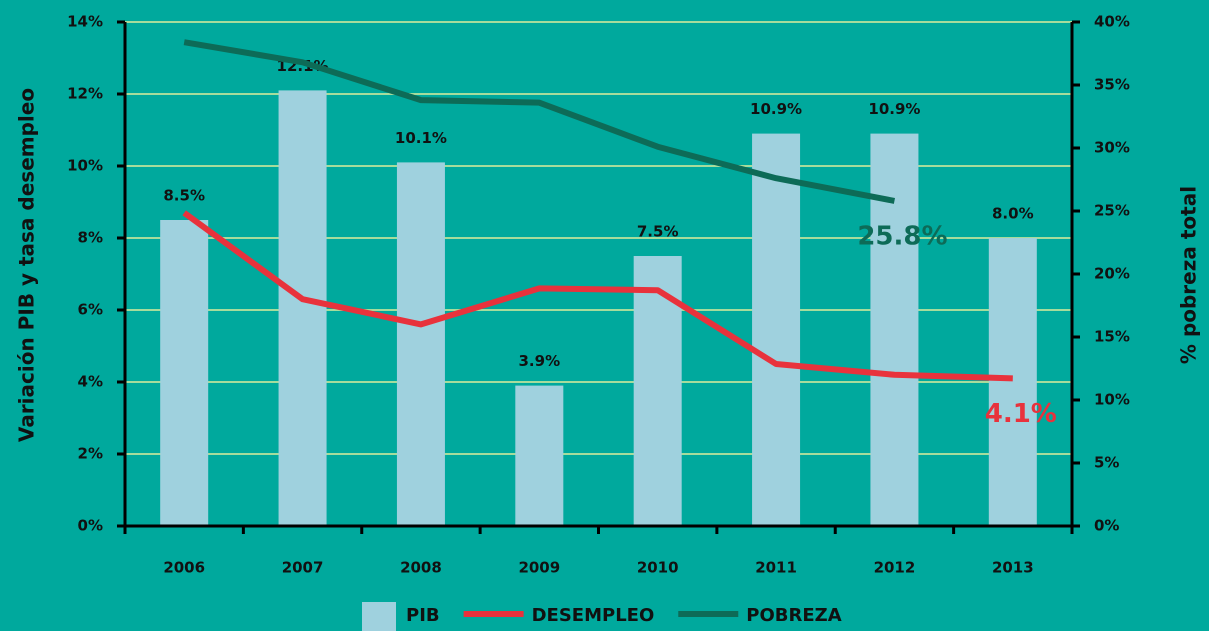 This screenshot has width=1209, height=631. What do you see at coordinates (85, 22) in the screenshot?
I see `y-tick-label: 14%` at bounding box center [85, 22].